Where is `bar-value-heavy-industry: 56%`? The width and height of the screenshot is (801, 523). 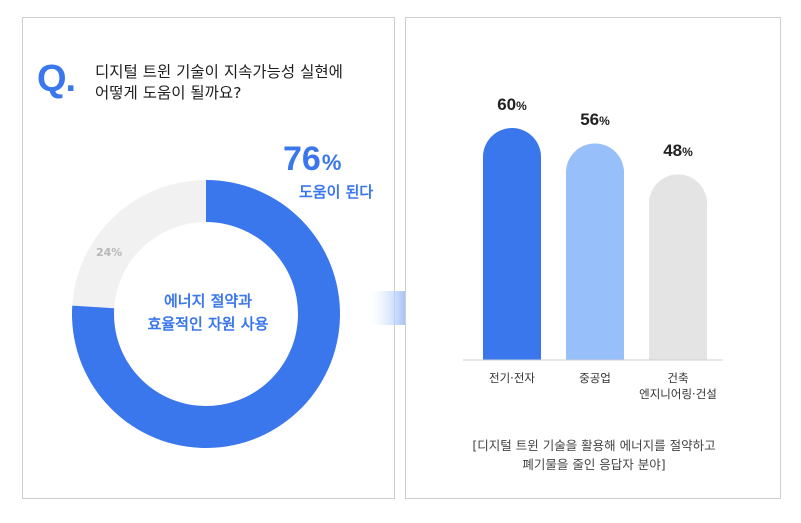
bar-value-heavy-industry: 56% is located at coordinates (595, 120).